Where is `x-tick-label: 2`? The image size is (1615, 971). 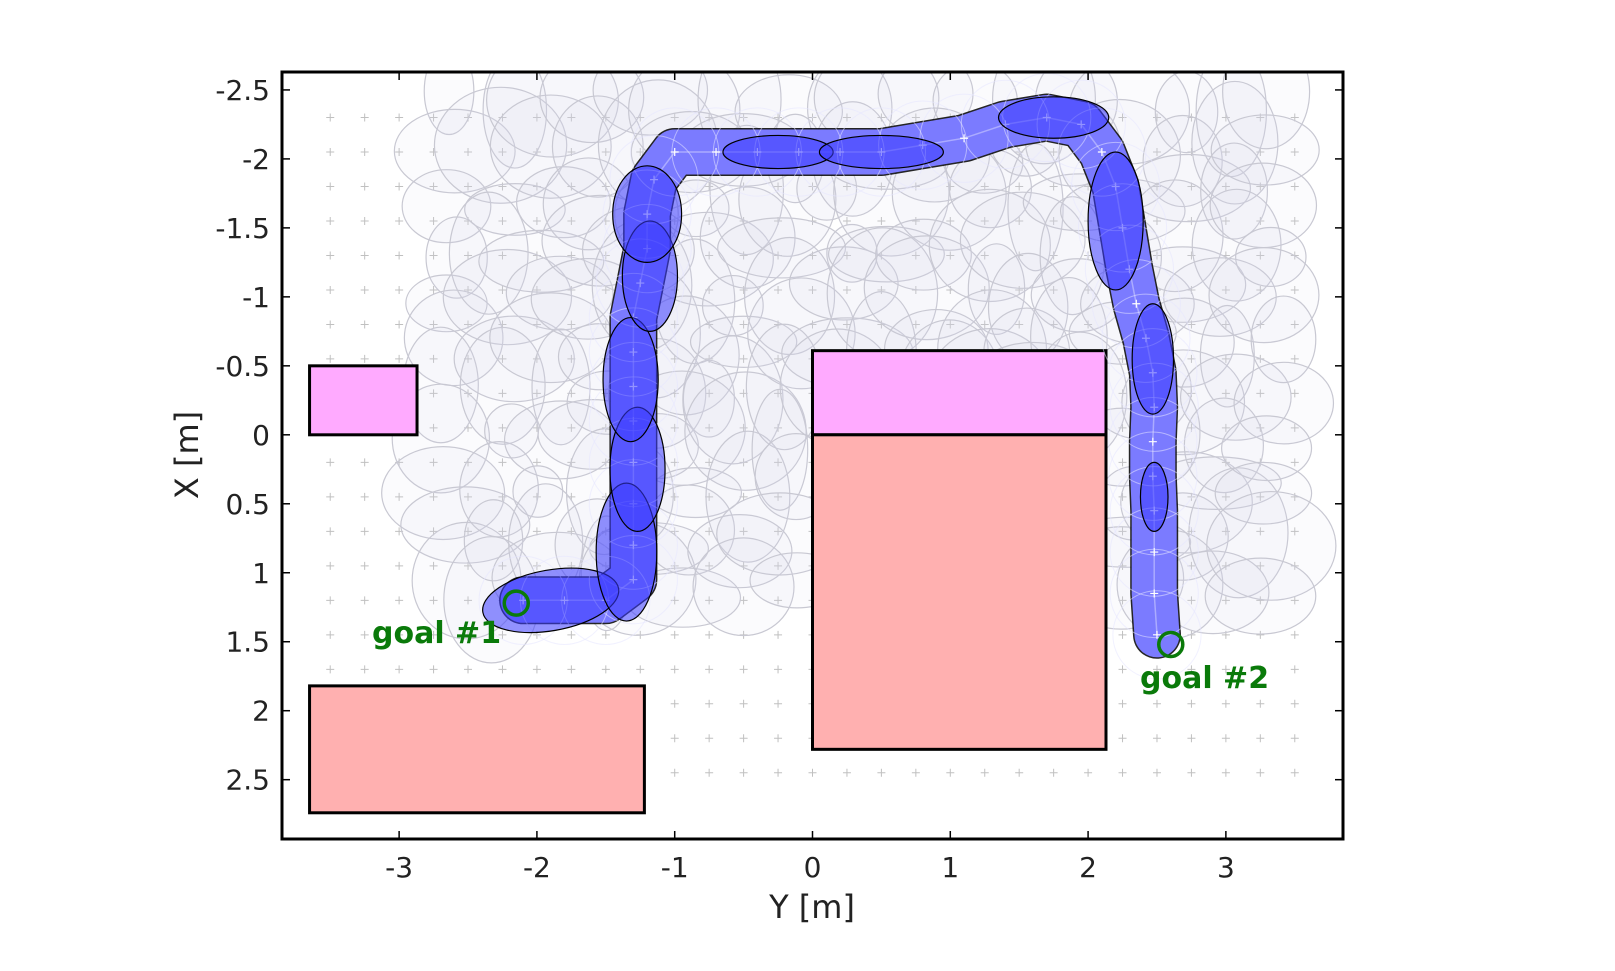 x-tick-label: 2 is located at coordinates (1088, 867).